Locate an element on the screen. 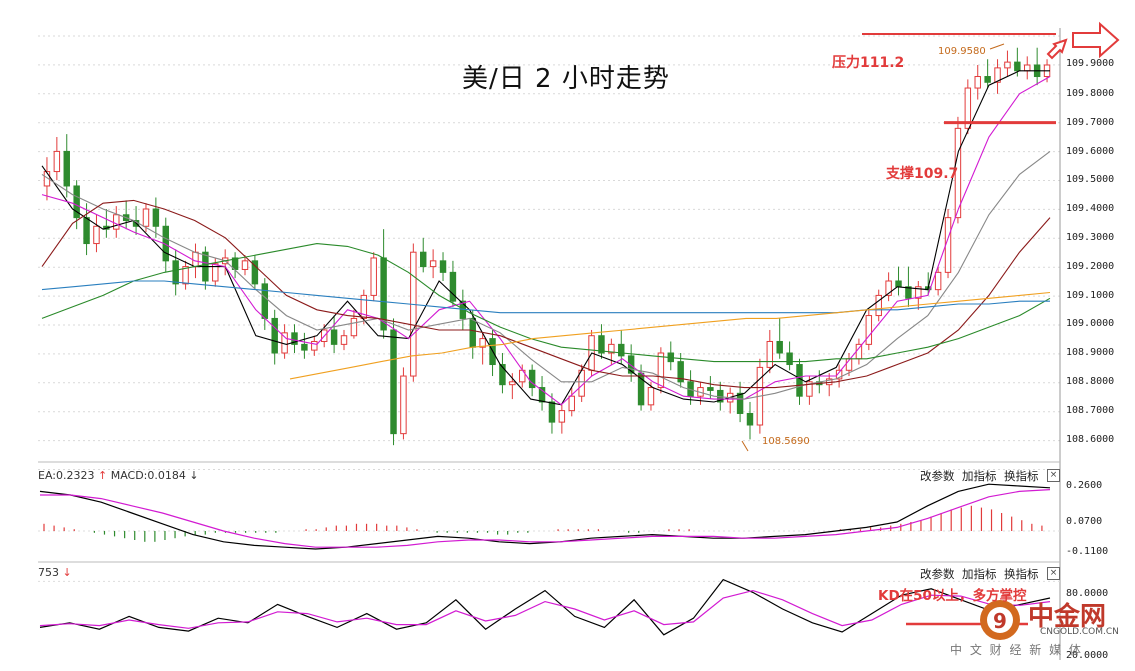 The width and height of the screenshot is (1135, 671). logo-domain: CNGOLD.COM.CN is located at coordinates (1079, 632).